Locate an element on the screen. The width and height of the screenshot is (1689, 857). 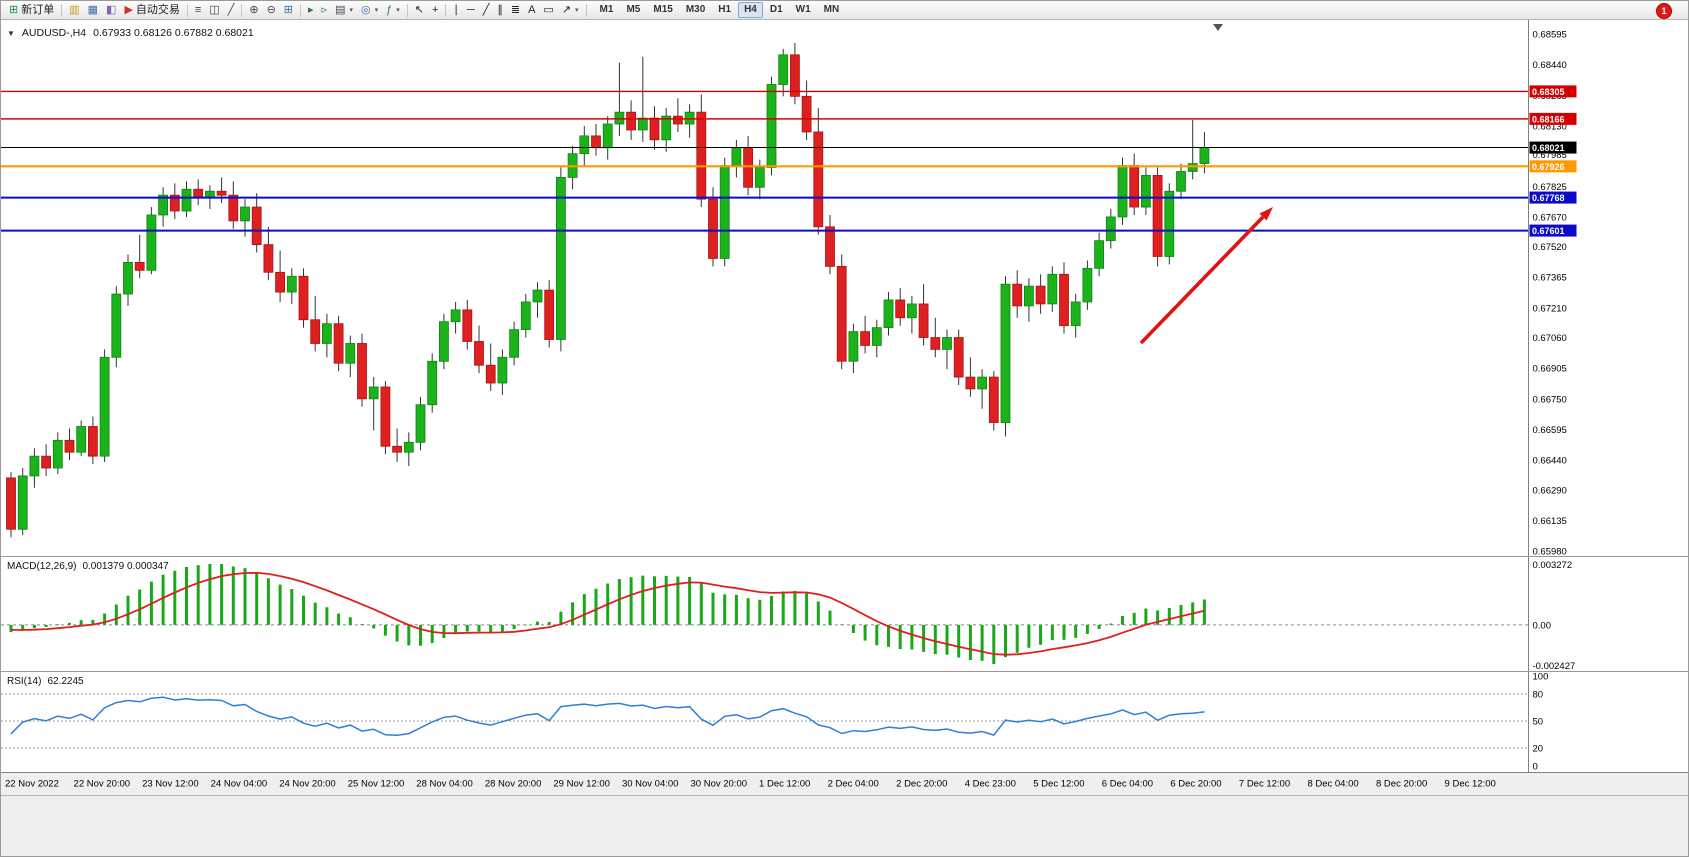
chevron-down-icon: ▾ is located at coordinates (376, 10).